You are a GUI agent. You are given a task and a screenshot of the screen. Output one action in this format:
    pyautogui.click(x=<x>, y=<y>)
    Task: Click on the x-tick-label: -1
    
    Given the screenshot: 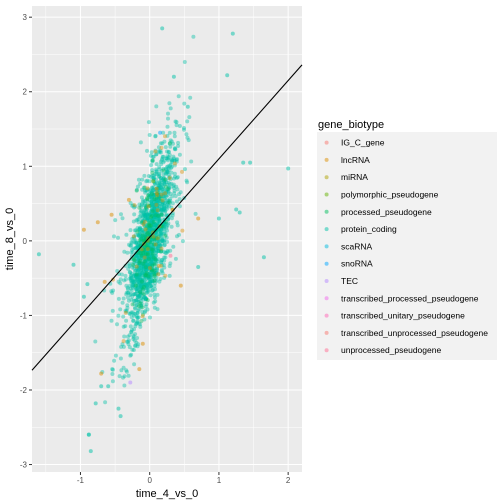 What is the action you would take?
    pyautogui.click(x=81, y=480)
    